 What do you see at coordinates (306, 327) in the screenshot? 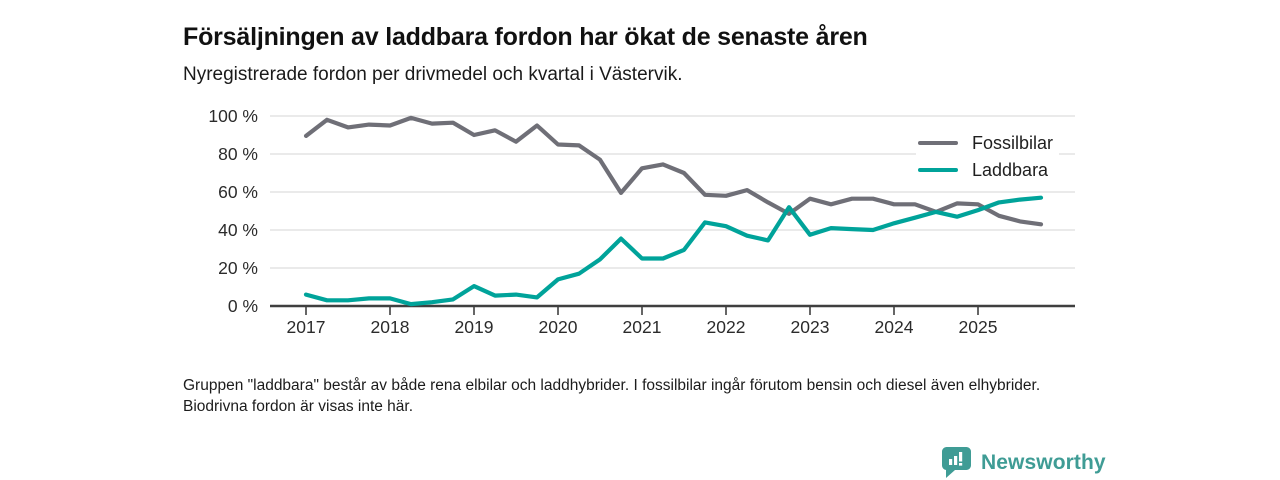
I see `x-tick-label: 2017` at bounding box center [306, 327].